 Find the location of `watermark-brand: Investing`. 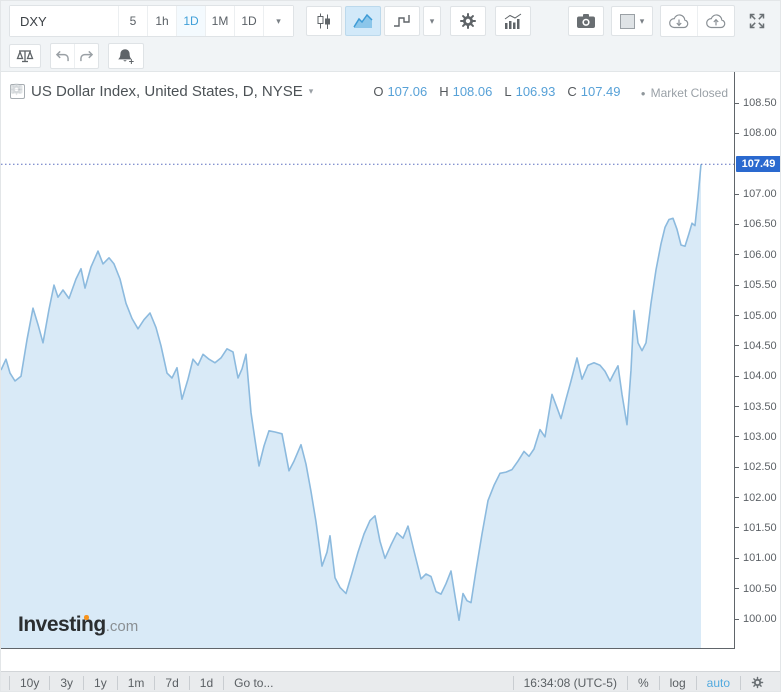

watermark-brand: Investing is located at coordinates (62, 624).